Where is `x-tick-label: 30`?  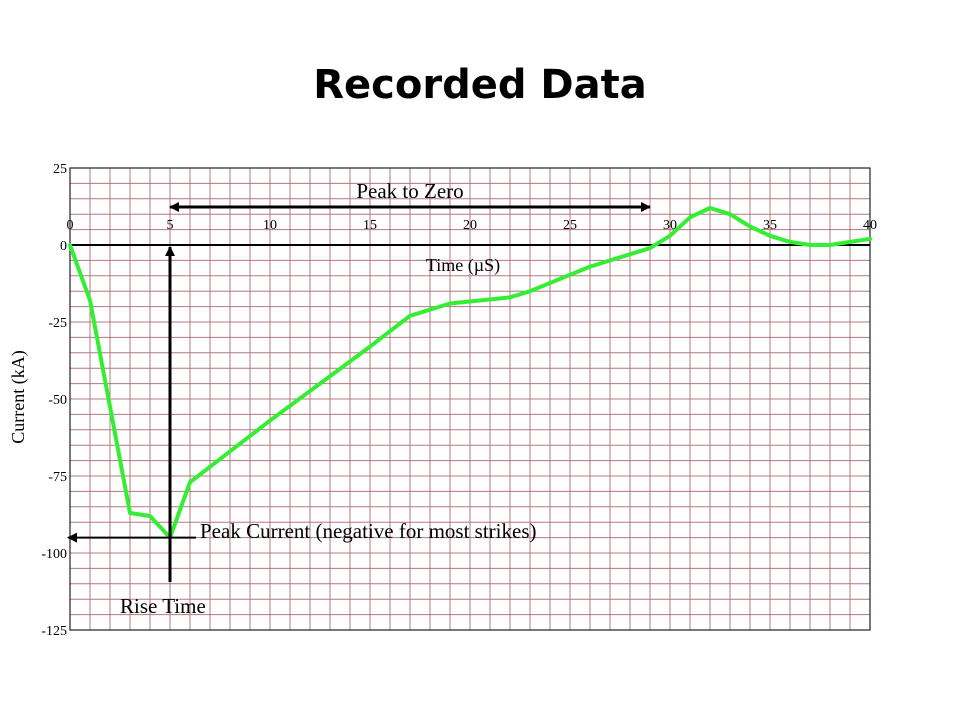
x-tick-label: 30 is located at coordinates (670, 225).